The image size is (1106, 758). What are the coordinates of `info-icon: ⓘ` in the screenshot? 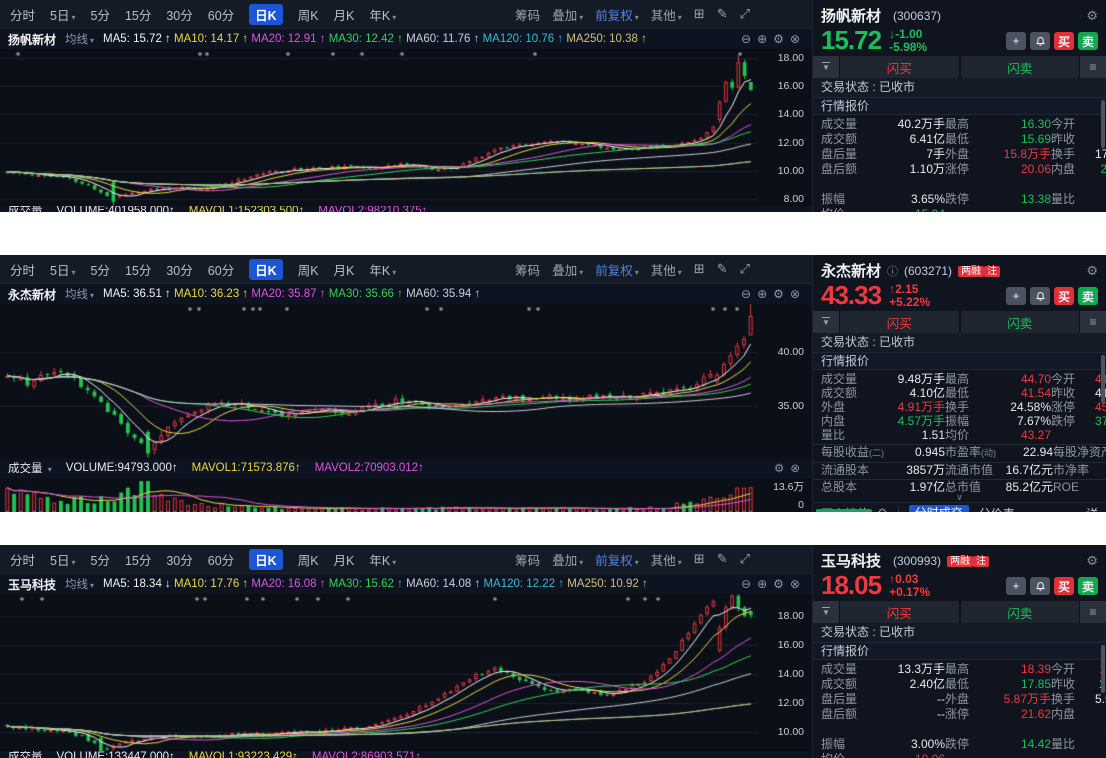 It's located at (893, 271).